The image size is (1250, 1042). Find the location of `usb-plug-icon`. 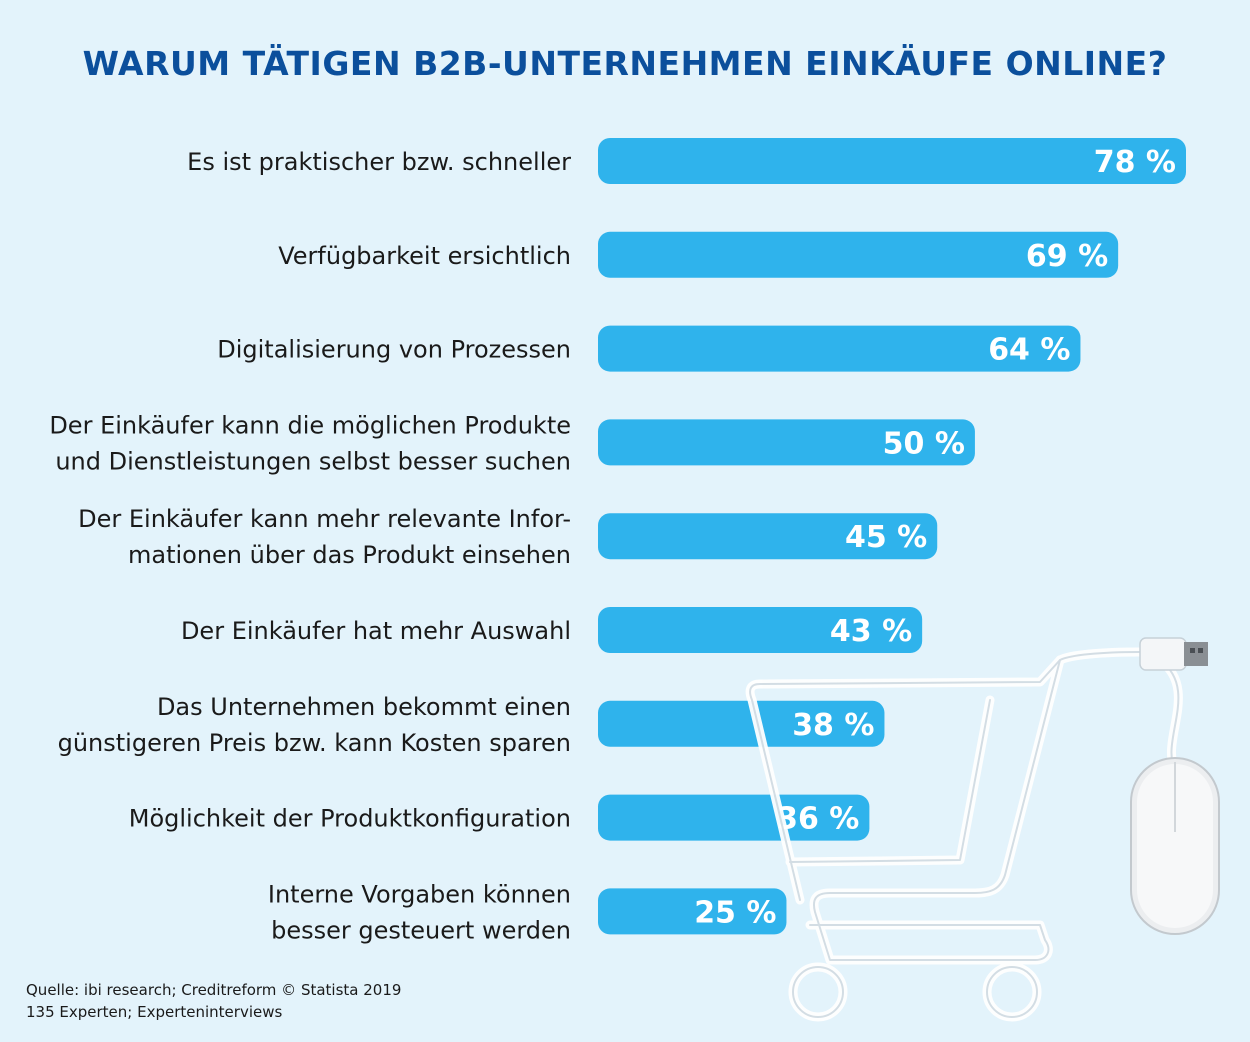

usb-plug-icon is located at coordinates (1173, 654).